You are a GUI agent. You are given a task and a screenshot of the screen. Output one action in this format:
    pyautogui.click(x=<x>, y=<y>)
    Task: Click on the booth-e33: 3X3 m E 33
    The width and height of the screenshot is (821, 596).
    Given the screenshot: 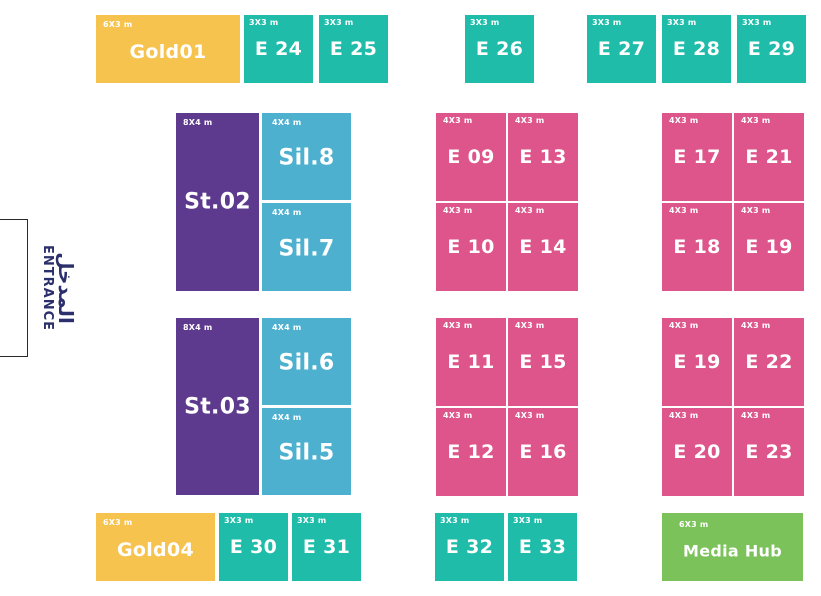 What is the action you would take?
    pyautogui.click(x=542, y=547)
    